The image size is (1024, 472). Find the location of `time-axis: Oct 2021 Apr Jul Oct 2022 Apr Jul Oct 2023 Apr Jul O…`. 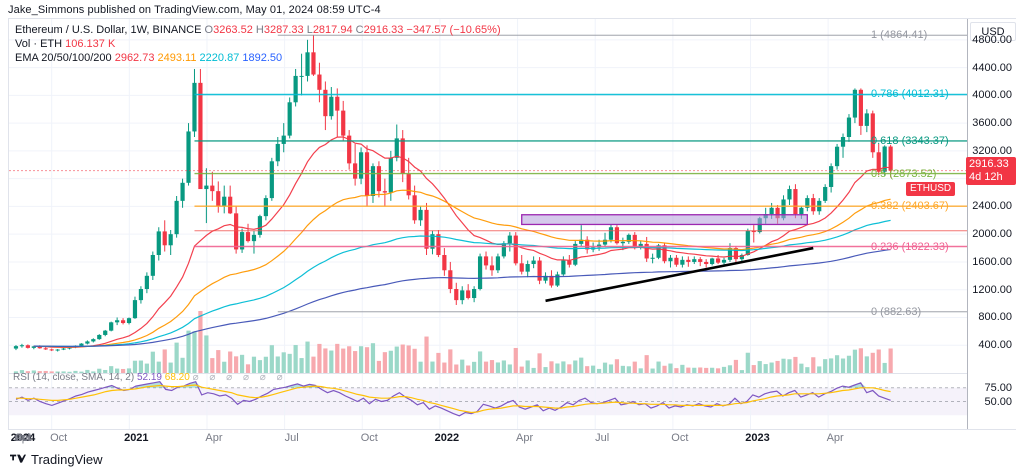

time-axis: Oct 2021 Apr Jul Oct 2022 Apr Jul Oct 2023 Apr Jul O… is located at coordinates (512, 440).